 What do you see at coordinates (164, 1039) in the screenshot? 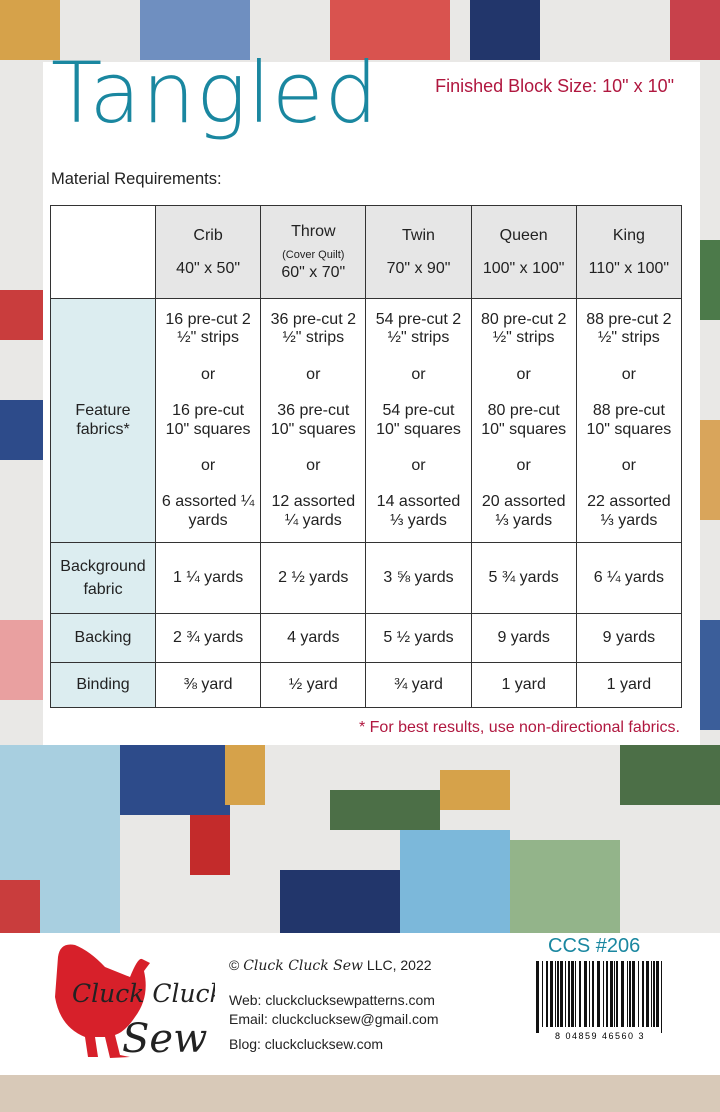
I see `svg-text: Sew` at bounding box center [164, 1039].